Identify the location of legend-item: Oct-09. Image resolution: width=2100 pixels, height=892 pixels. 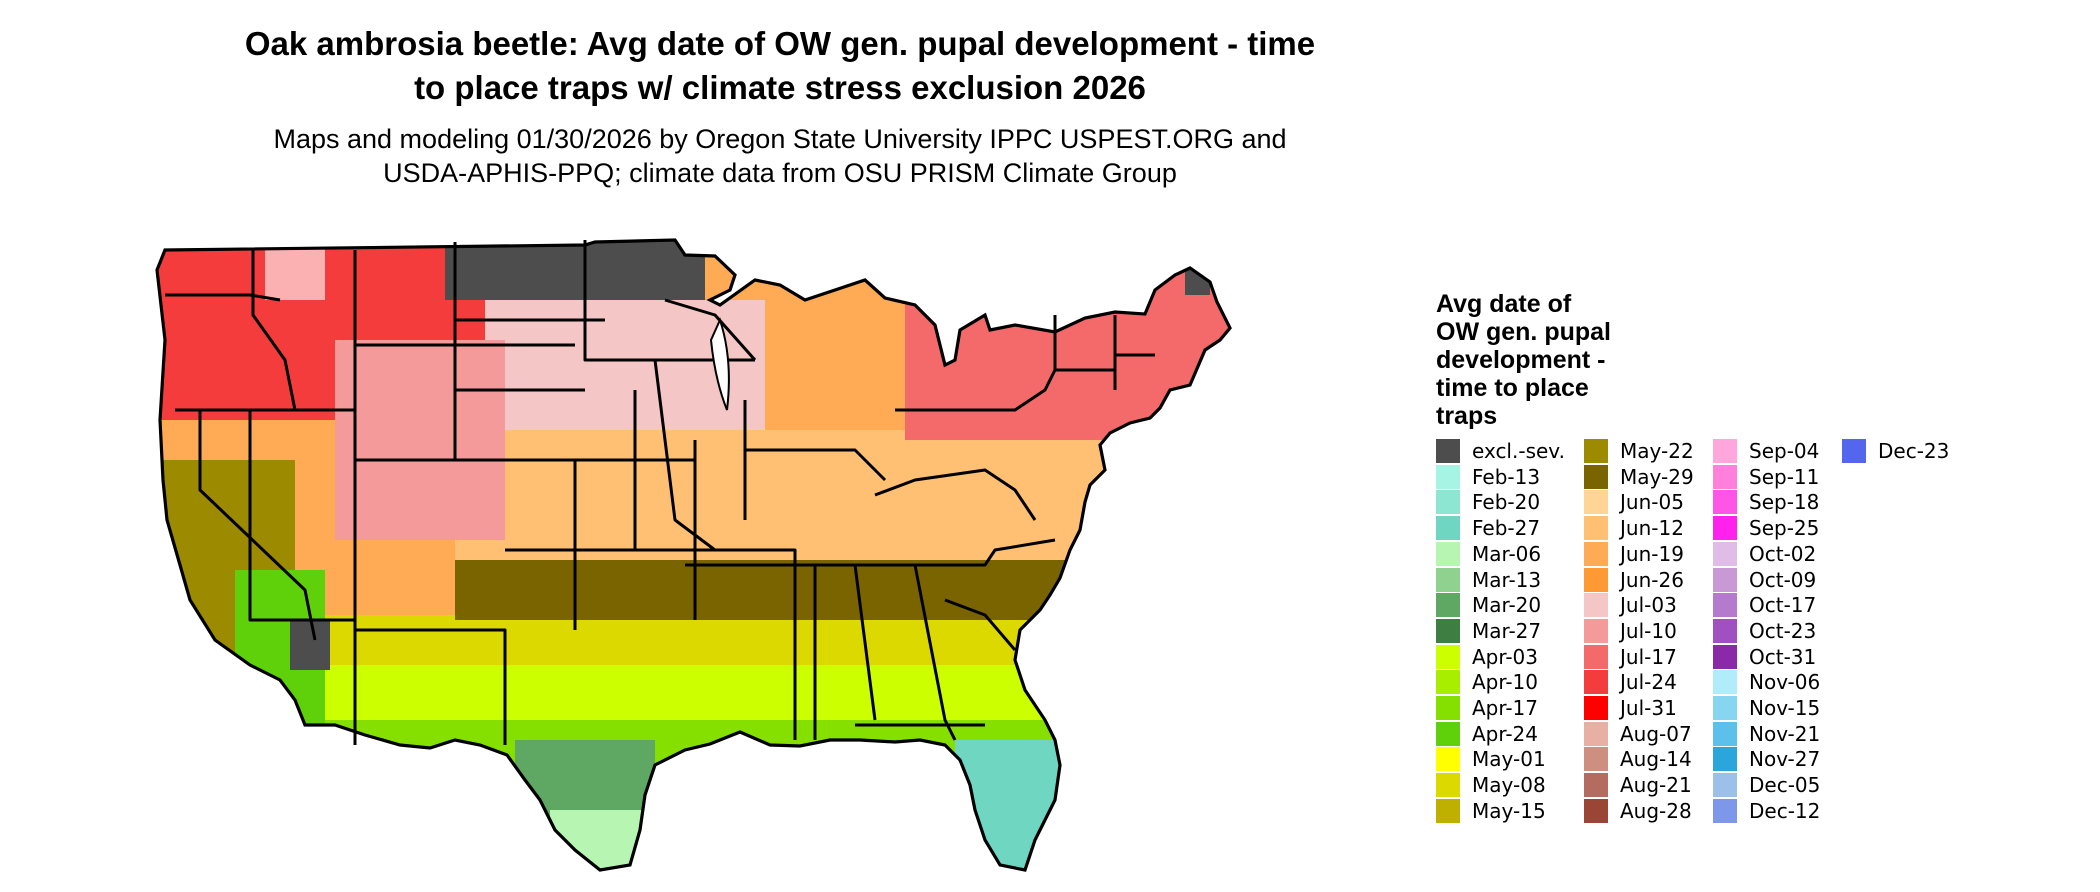
(1764, 580).